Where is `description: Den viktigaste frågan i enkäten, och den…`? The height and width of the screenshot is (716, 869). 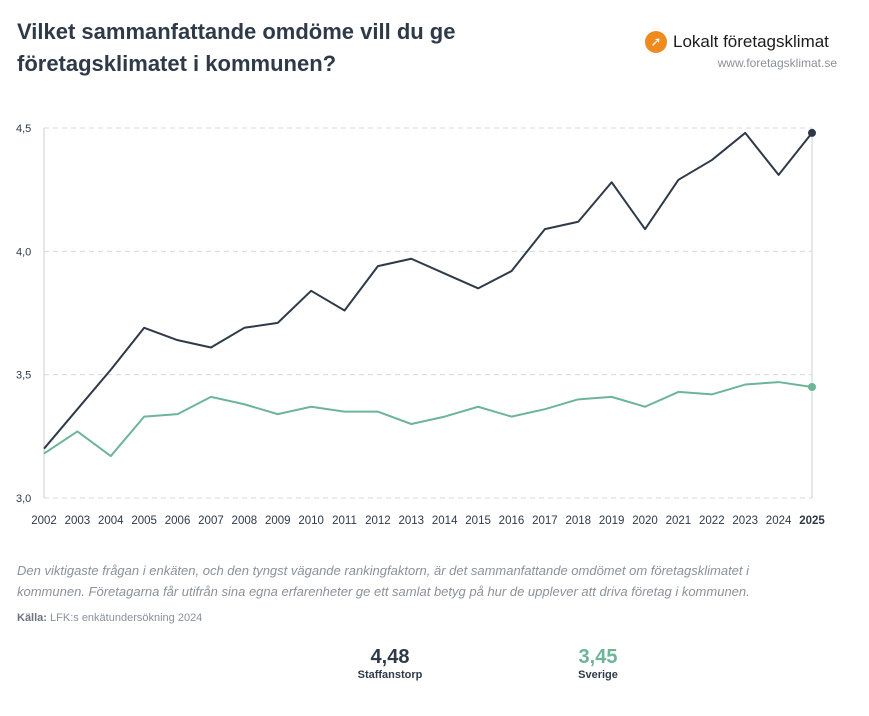 description: Den viktigaste frågan i enkäten, och den… is located at coordinates (383, 581).